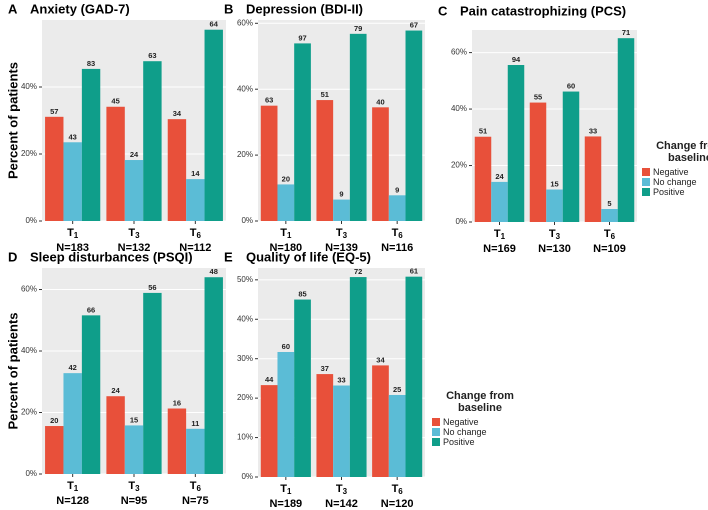  I want to click on bar-count-label: 40, so click(380, 101).